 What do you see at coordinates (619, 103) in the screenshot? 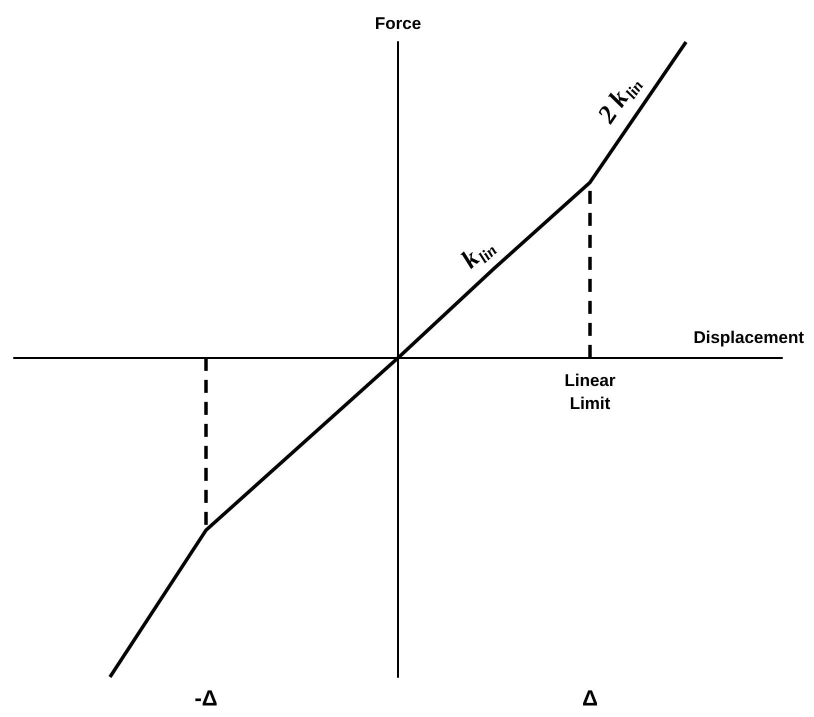
I see `annotation: 2 klin` at bounding box center [619, 103].